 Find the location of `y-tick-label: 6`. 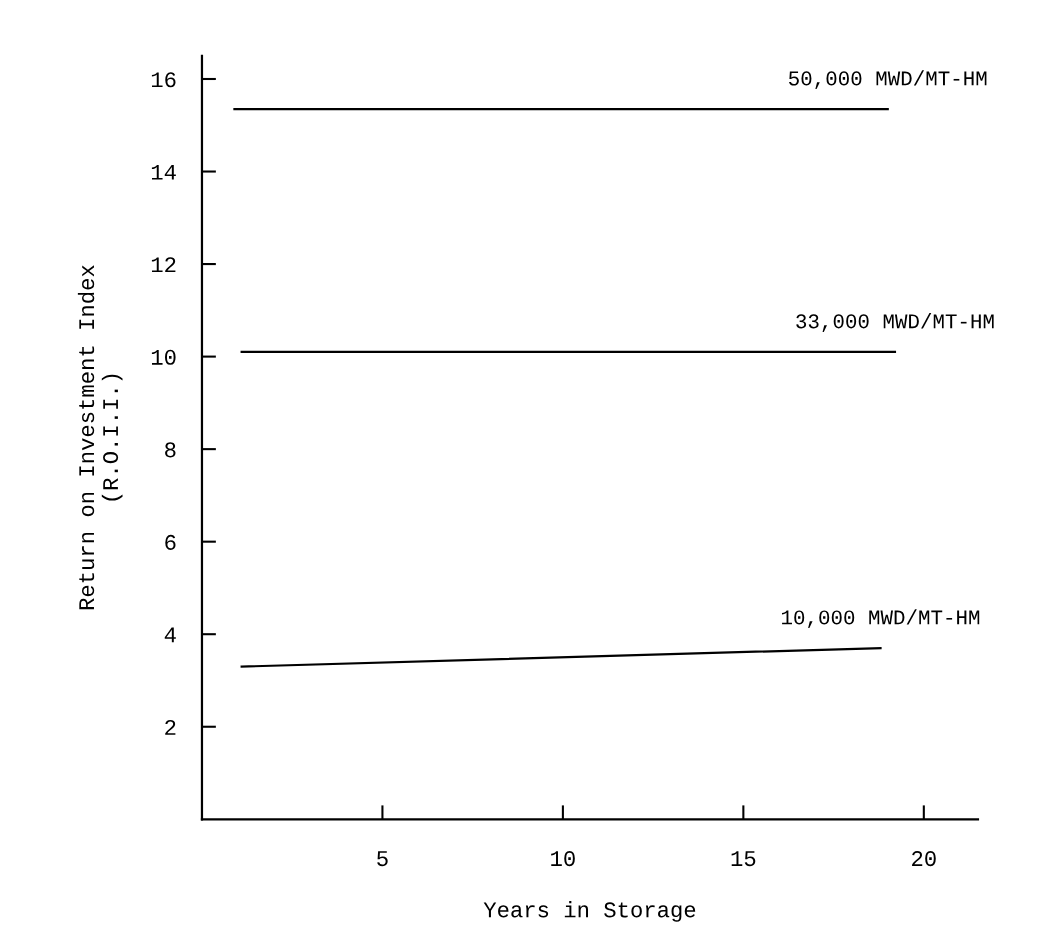

y-tick-label: 6 is located at coordinates (170, 542).